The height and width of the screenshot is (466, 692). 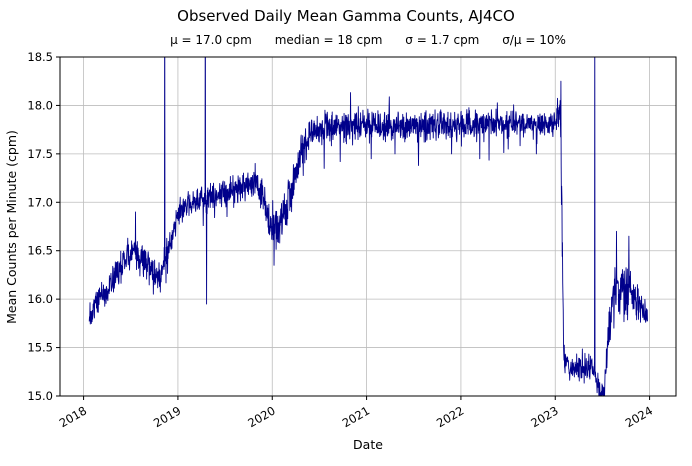 I want to click on chart-title: Observed Daily Mean Gamma Counts, AJ4CO, so click(x=346, y=16).